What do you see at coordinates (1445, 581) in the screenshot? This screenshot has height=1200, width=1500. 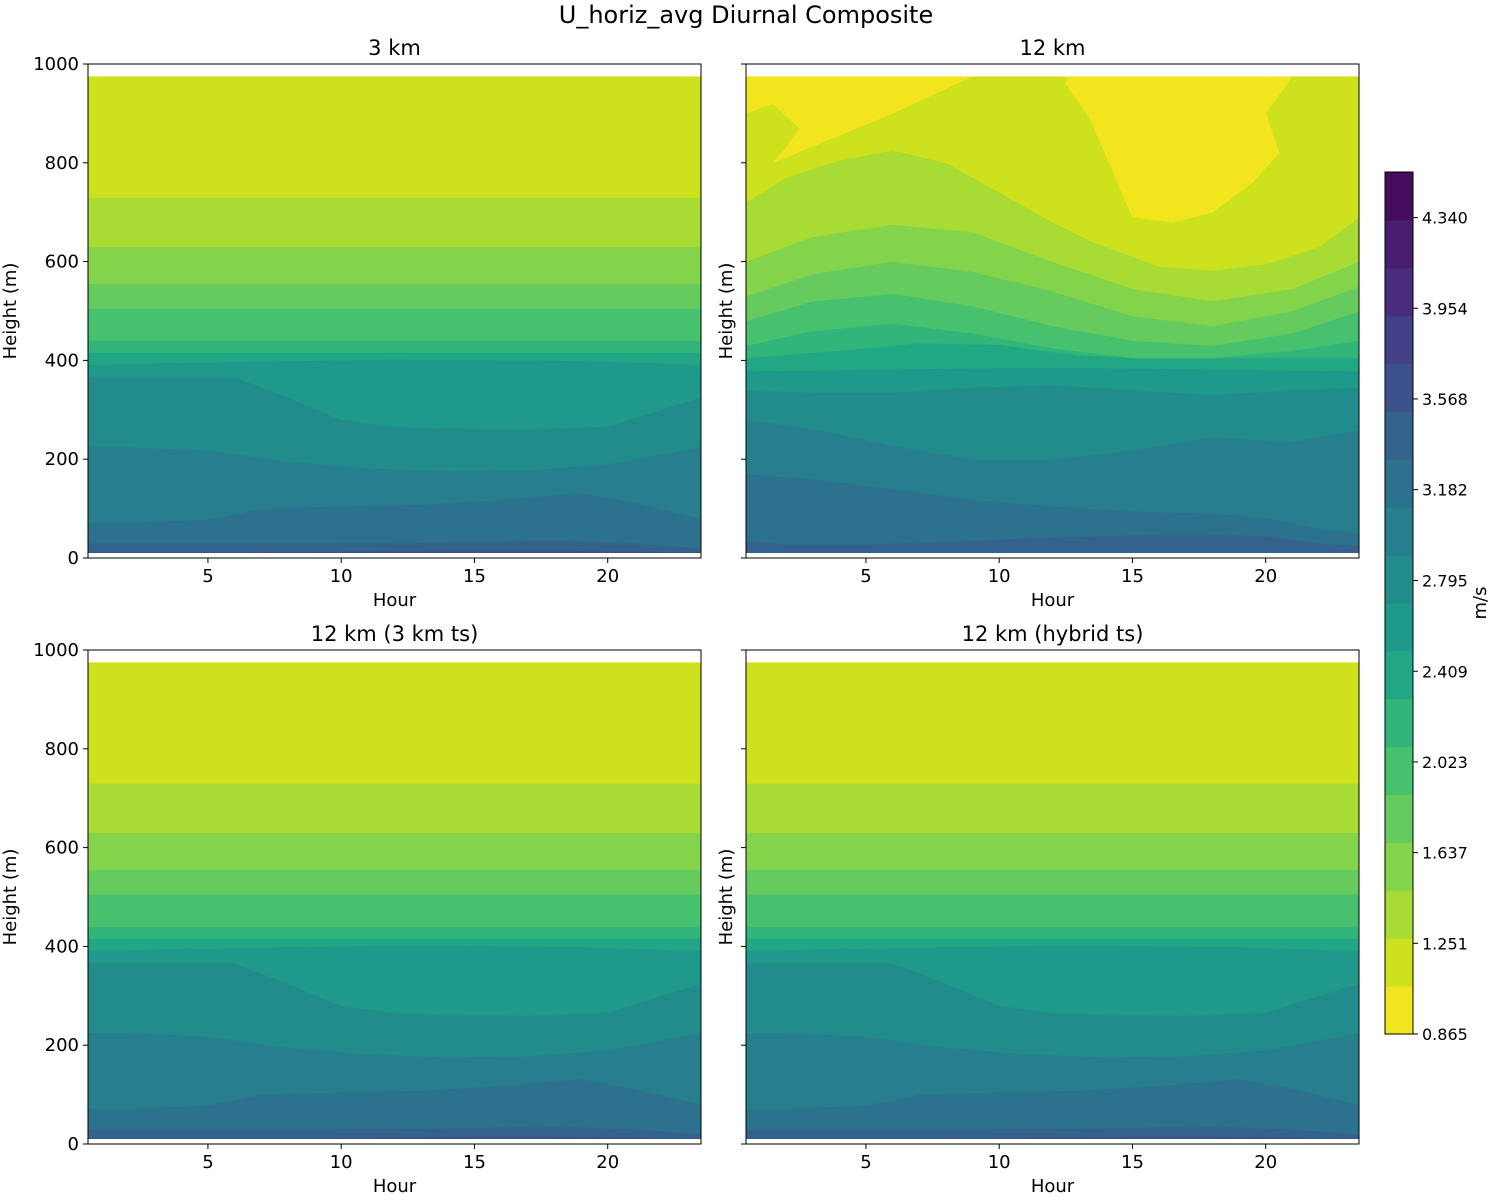 I see `colorbar-tick-label: 2.795` at bounding box center [1445, 581].